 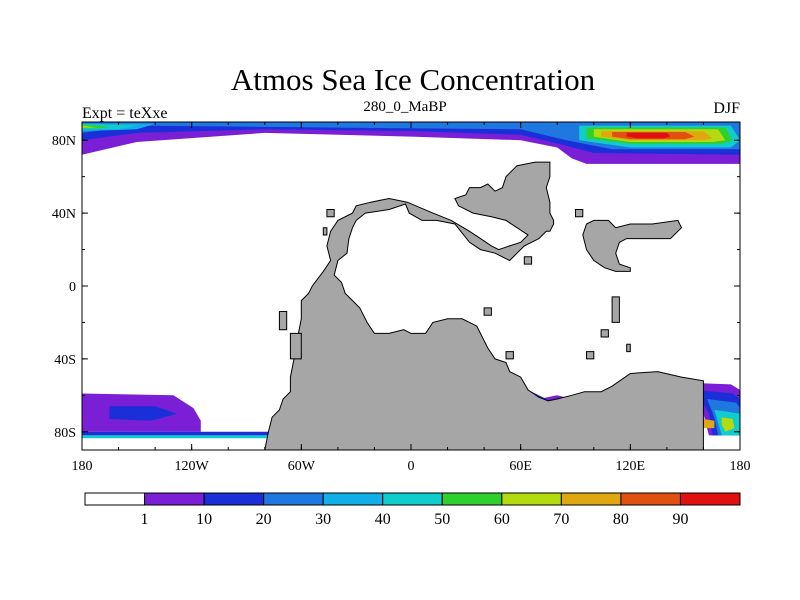 What do you see at coordinates (680, 519) in the screenshot?
I see `colorbar-label: 90` at bounding box center [680, 519].